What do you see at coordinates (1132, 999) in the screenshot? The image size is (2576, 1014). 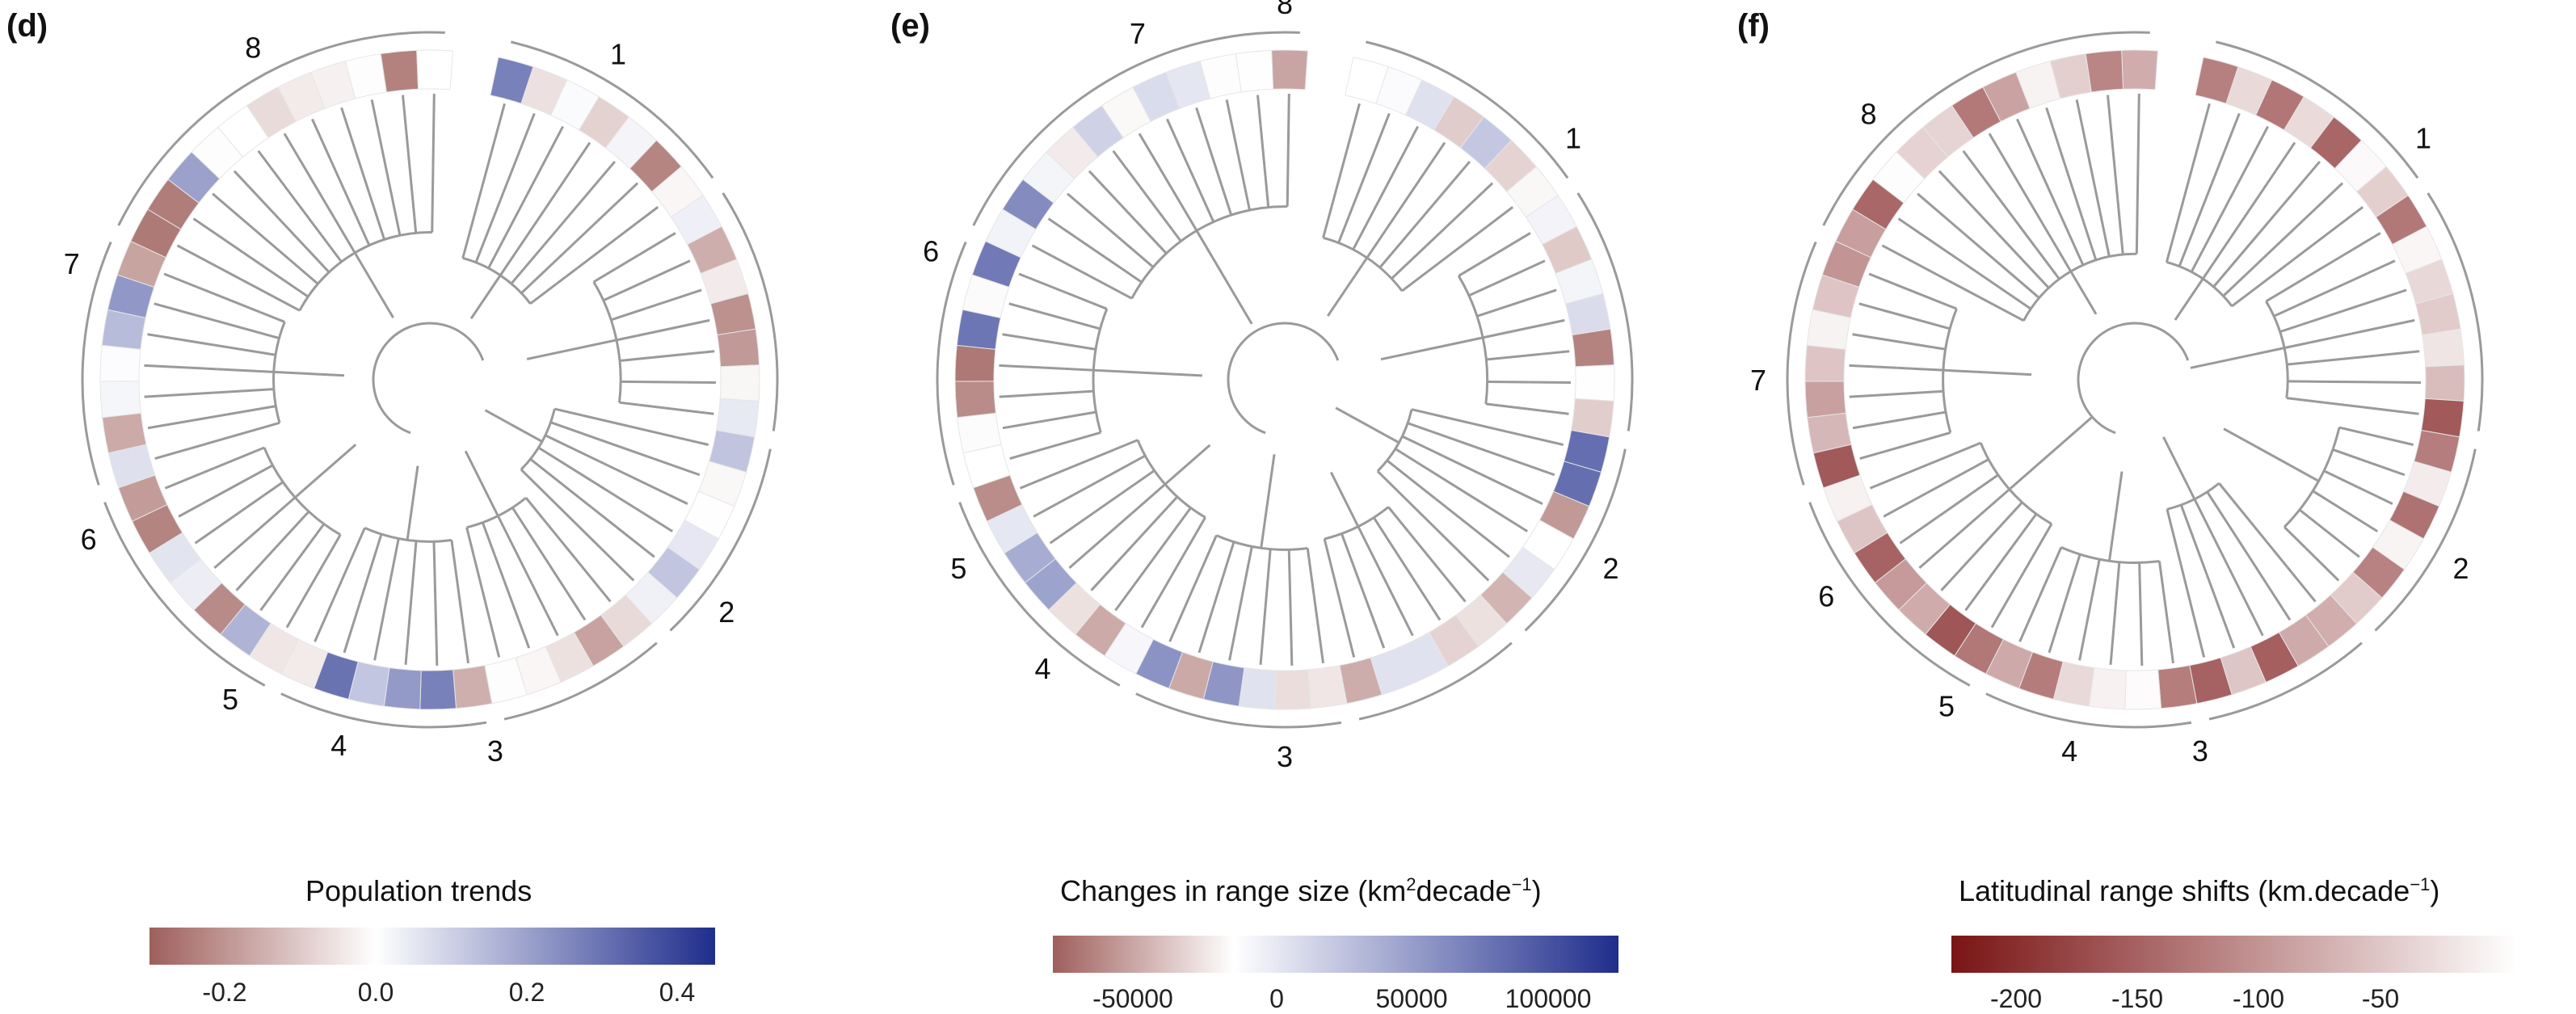 I see `colorbar-tick: -50000` at bounding box center [1132, 999].